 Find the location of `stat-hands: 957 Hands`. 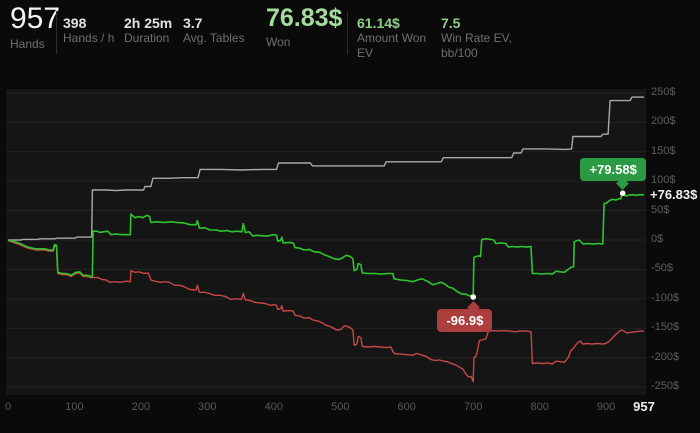

stat-hands: 957 Hands is located at coordinates (35, 27).